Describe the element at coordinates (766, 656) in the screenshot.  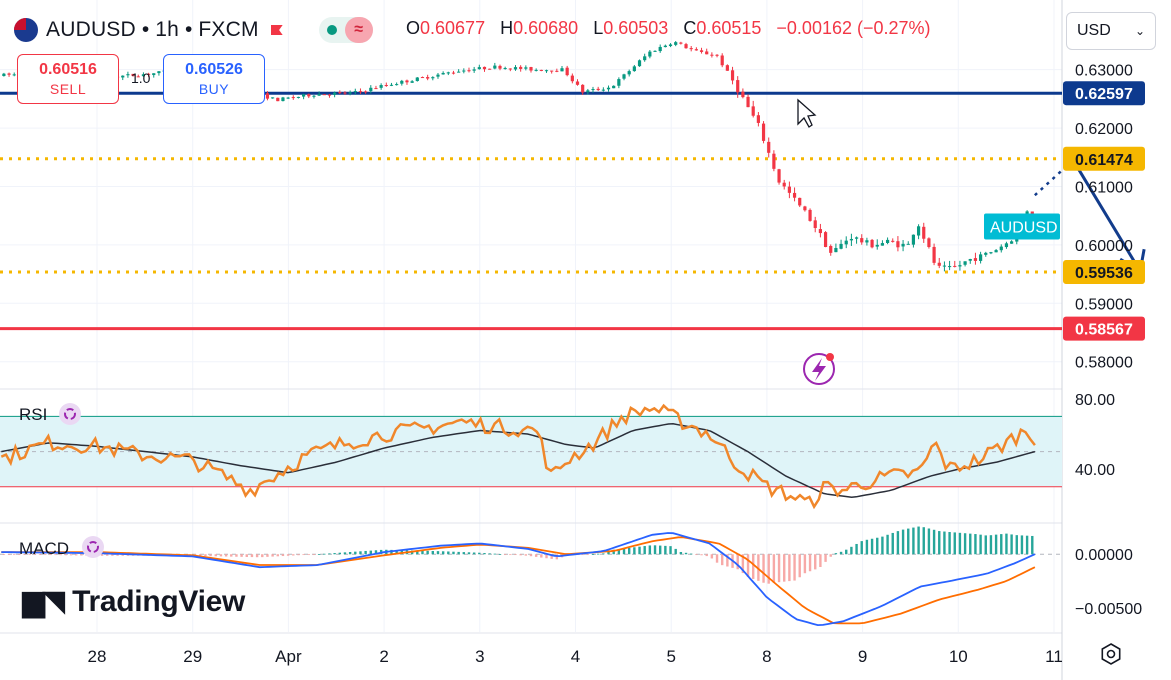
I see `time-tick-label: 8` at that location.